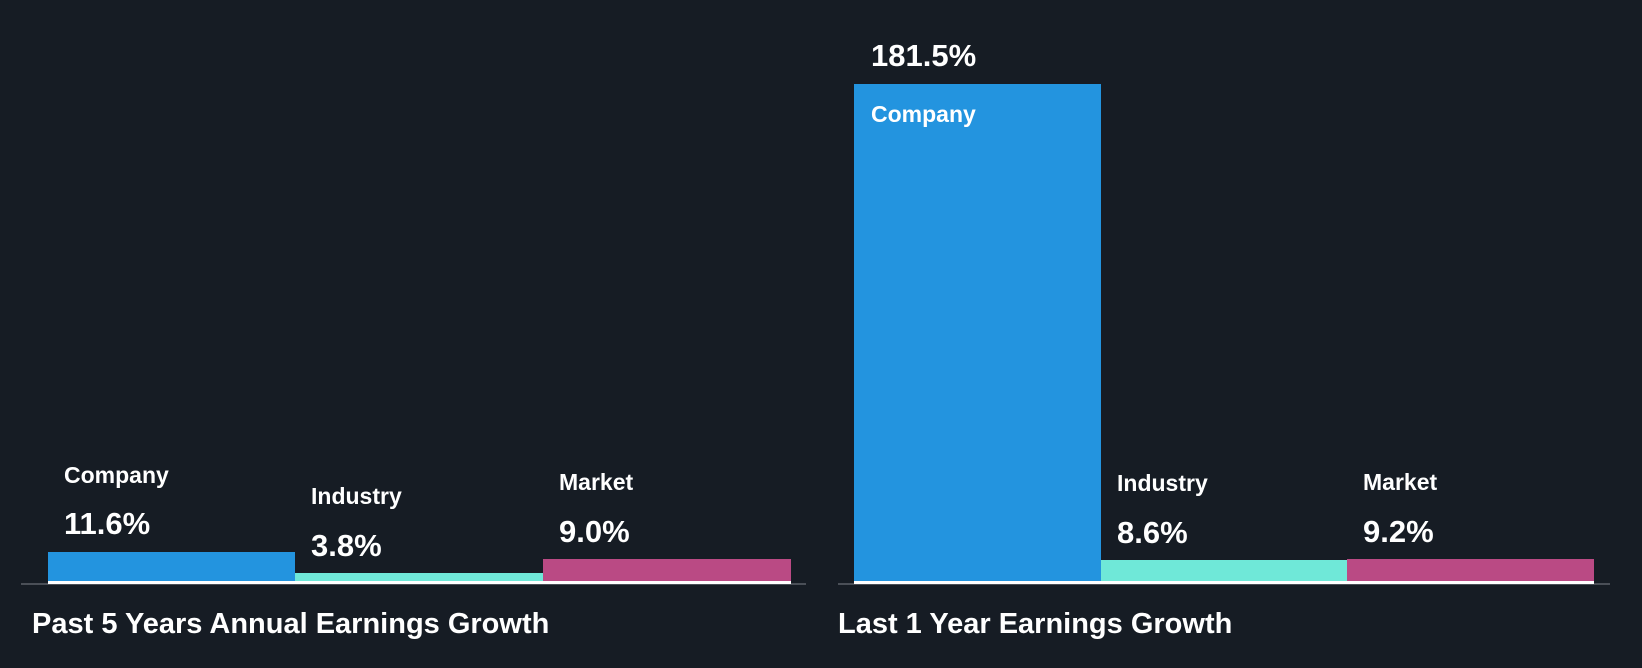  What do you see at coordinates (1035, 624) in the screenshot?
I see `chart-title: Last 1 Year Earnings Growth` at bounding box center [1035, 624].